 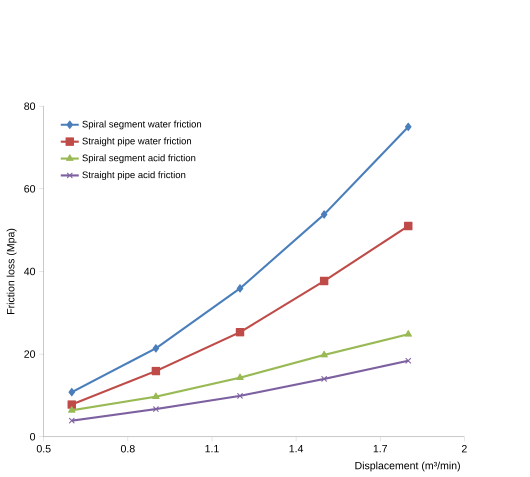 I want to click on y-axis-title: Friction loss (Mpa), so click(x=11, y=271).